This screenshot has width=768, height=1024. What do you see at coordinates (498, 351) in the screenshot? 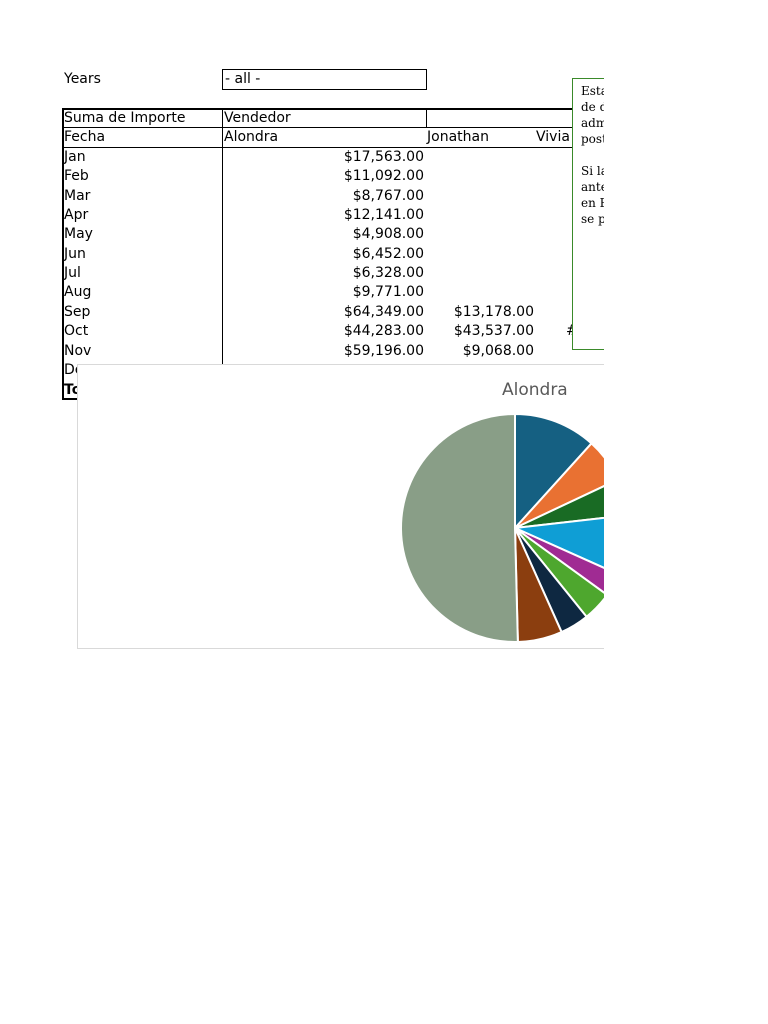
I see `cell-jonathan: $9,068.00` at bounding box center [498, 351].